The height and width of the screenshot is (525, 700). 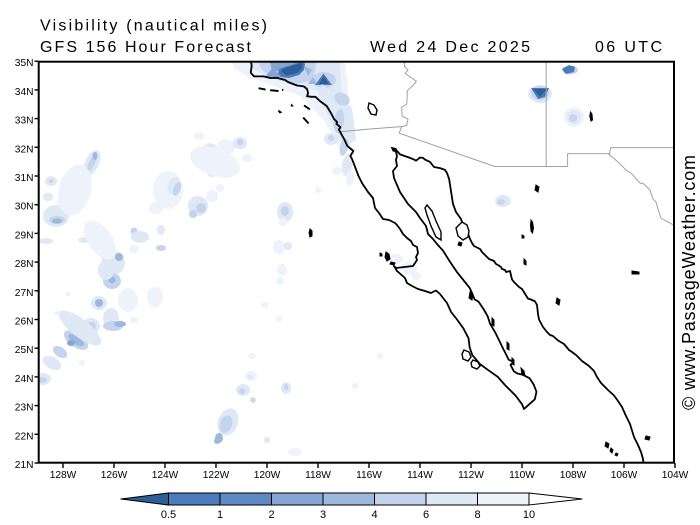 I want to click on svg-text: 110W, so click(x=522, y=475).